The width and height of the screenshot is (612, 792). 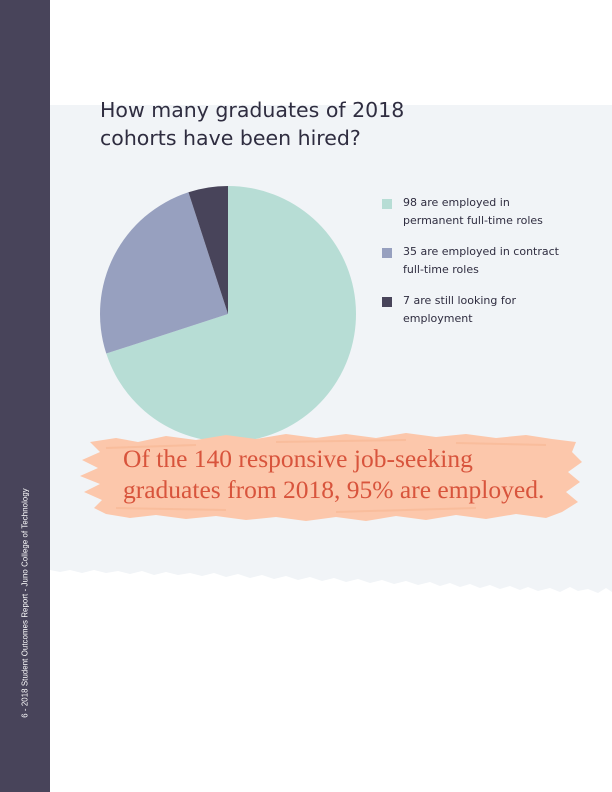 I want to click on legend-label: 7 are still looking for employment, so click(x=460, y=309).